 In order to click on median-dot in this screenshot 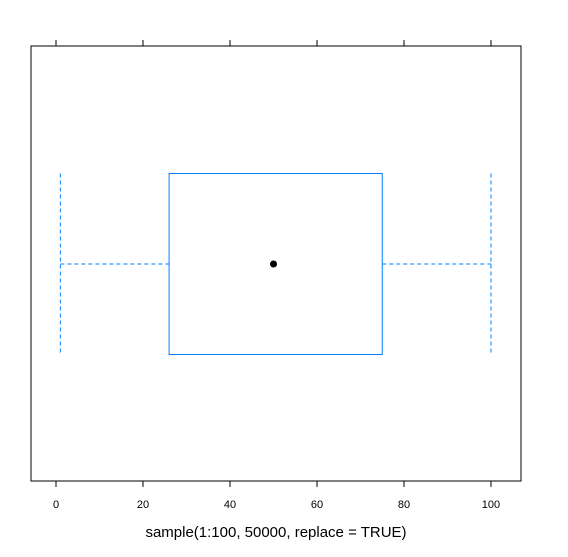, I will do `click(273, 264)`.